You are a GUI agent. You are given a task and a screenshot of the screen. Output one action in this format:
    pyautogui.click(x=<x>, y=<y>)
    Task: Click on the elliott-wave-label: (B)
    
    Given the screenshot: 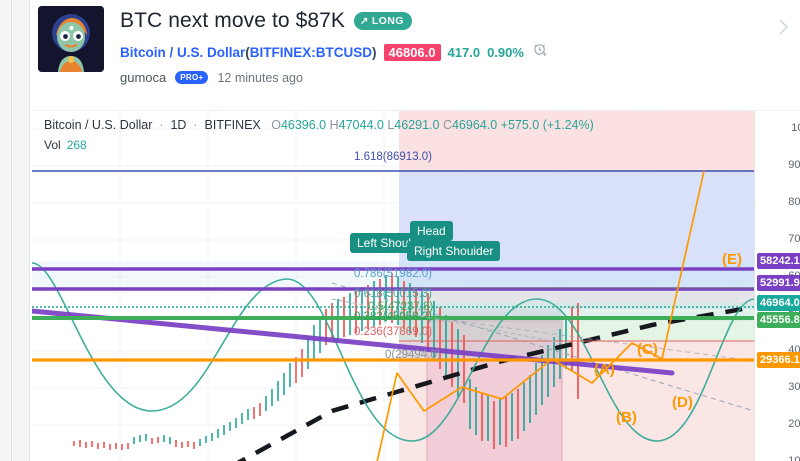 What is the action you would take?
    pyautogui.click(x=626, y=417)
    